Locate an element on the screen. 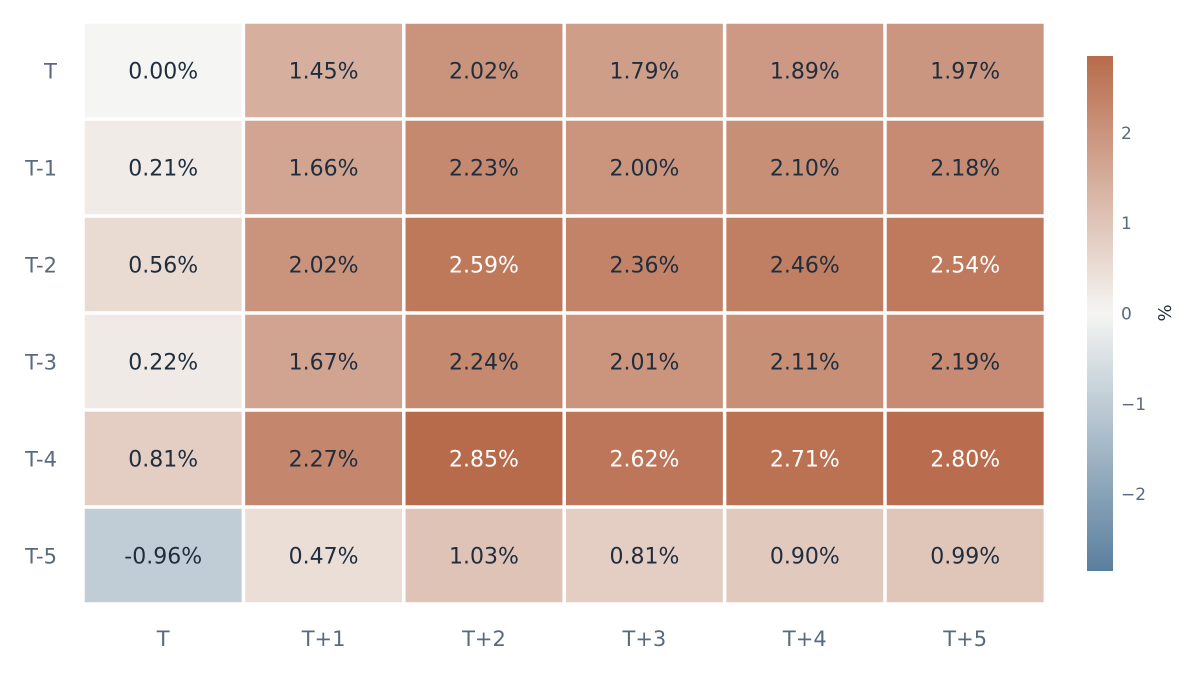  cell-value-label: 2.85% is located at coordinates (484, 460).